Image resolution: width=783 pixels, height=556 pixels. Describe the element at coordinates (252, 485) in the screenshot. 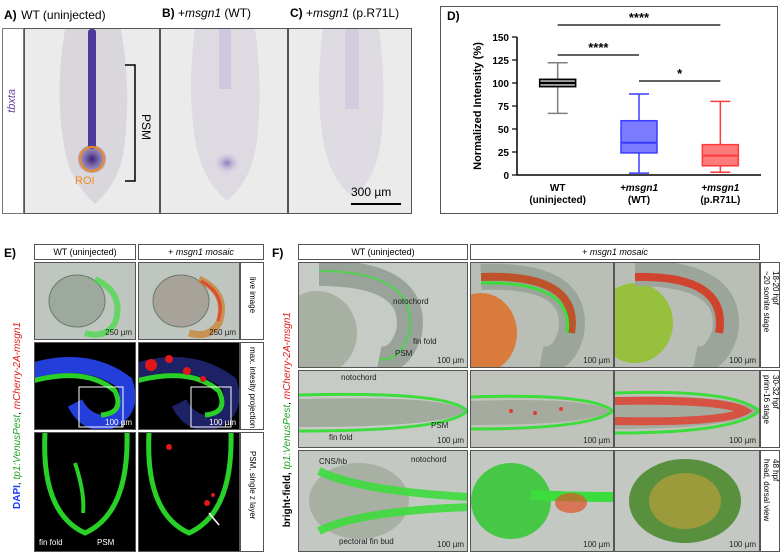

I see `row-label-zlayer-text: PSM, single z layer` at that location.